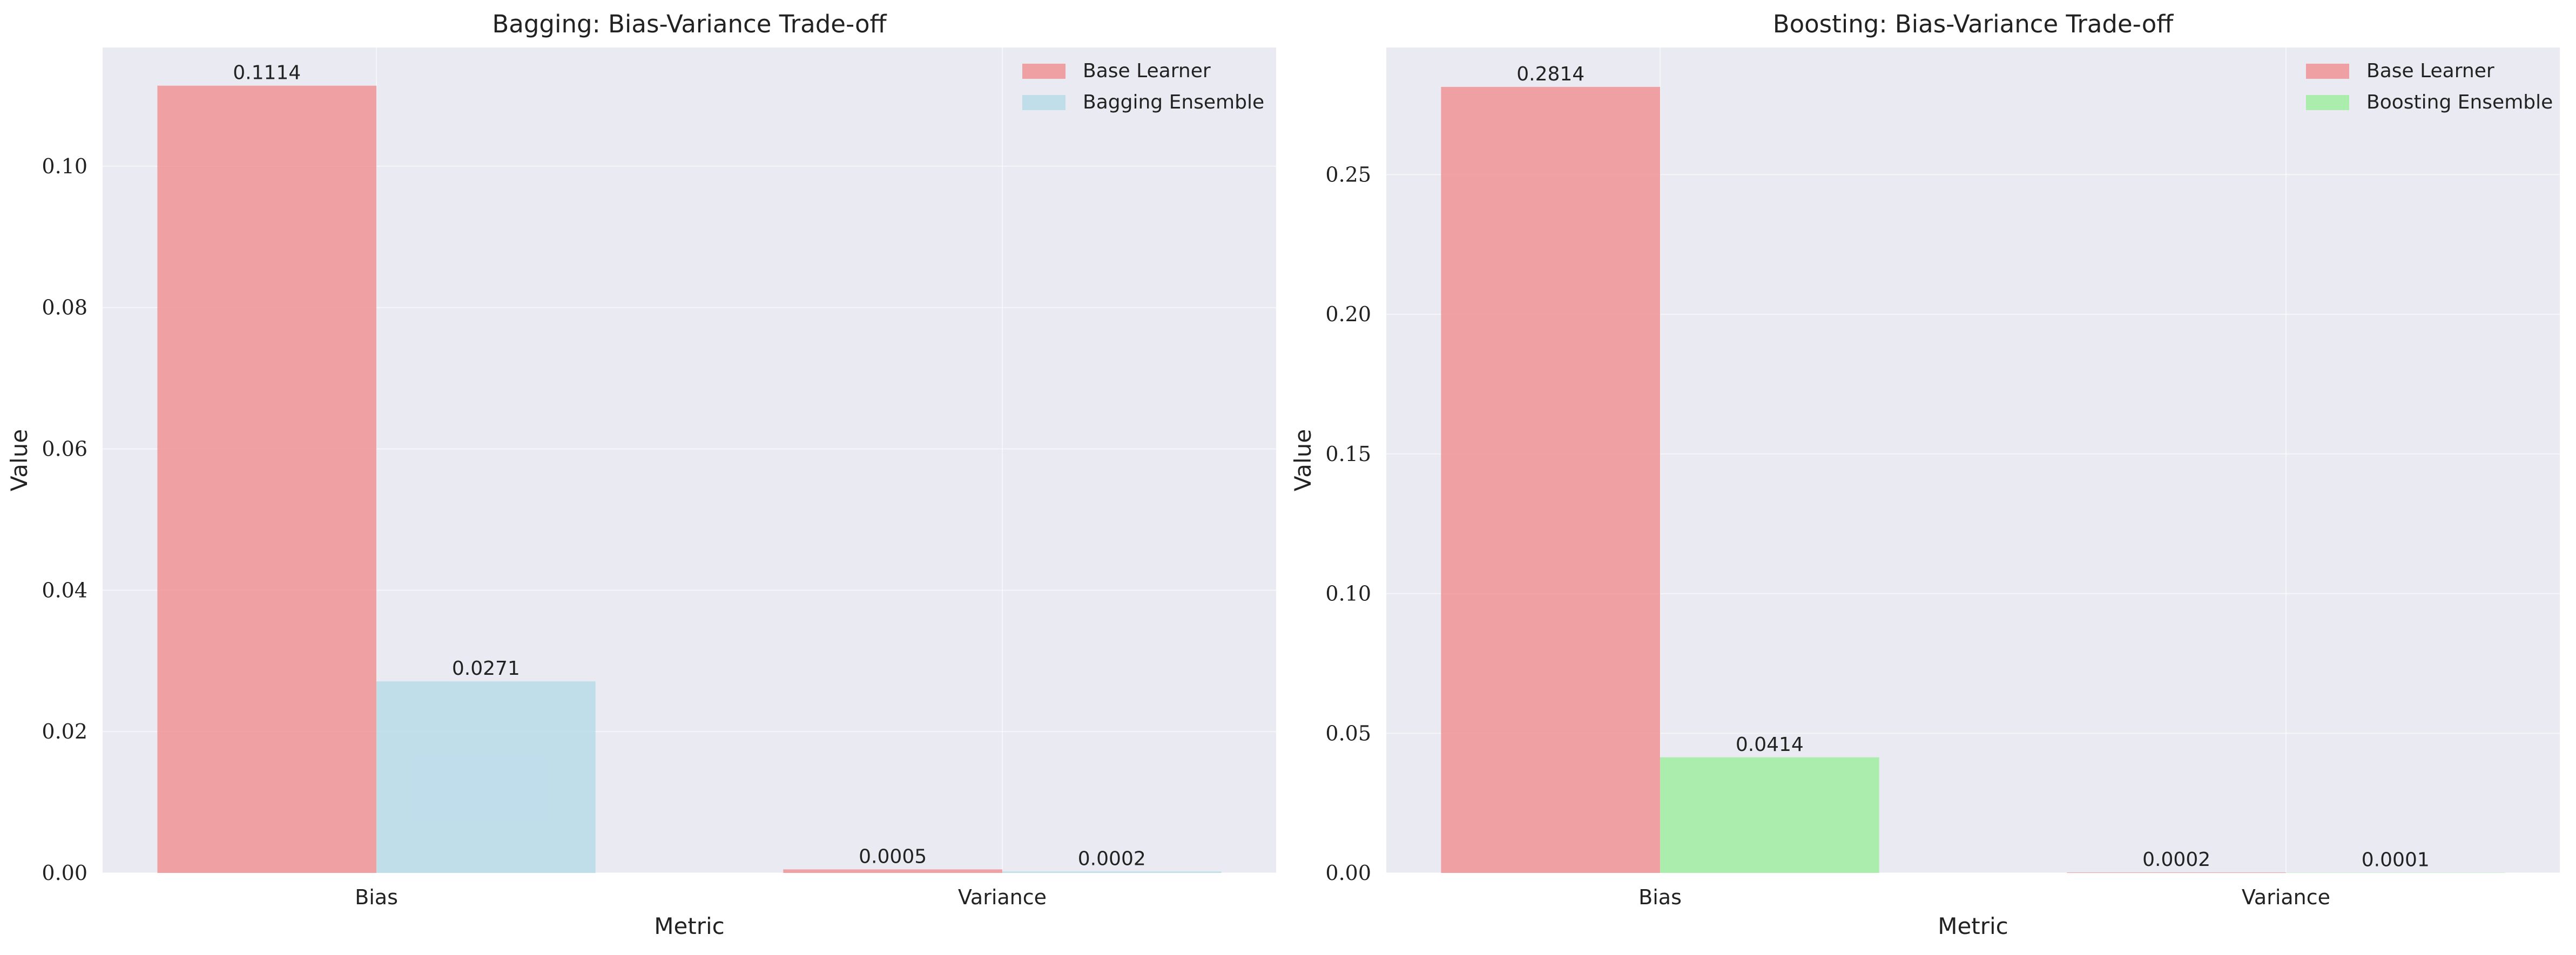 This screenshot has height=955, width=2576. I want to click on y-tick-label: 0.20, so click(1348, 314).